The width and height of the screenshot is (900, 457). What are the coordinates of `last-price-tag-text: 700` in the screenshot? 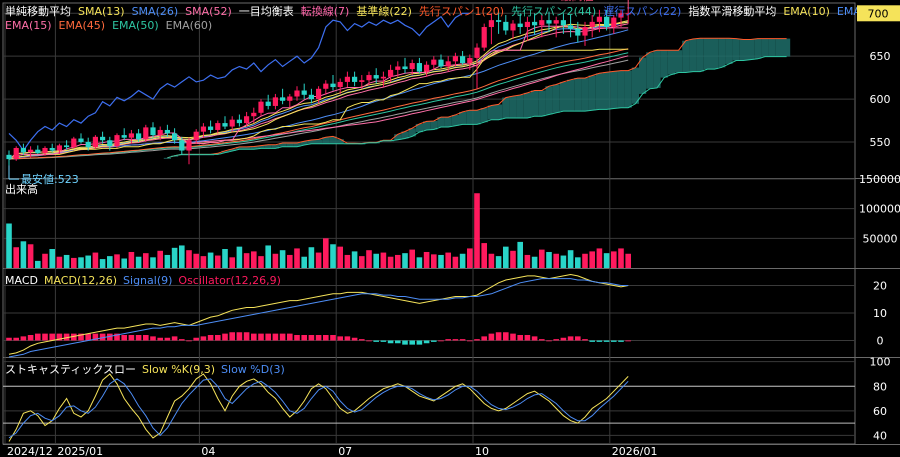 It's located at (878, 13).